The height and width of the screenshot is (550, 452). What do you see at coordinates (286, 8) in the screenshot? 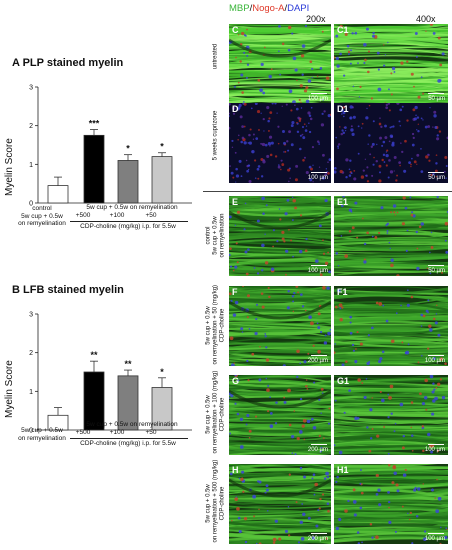
I see `stain-slash-2: /` at bounding box center [286, 8].